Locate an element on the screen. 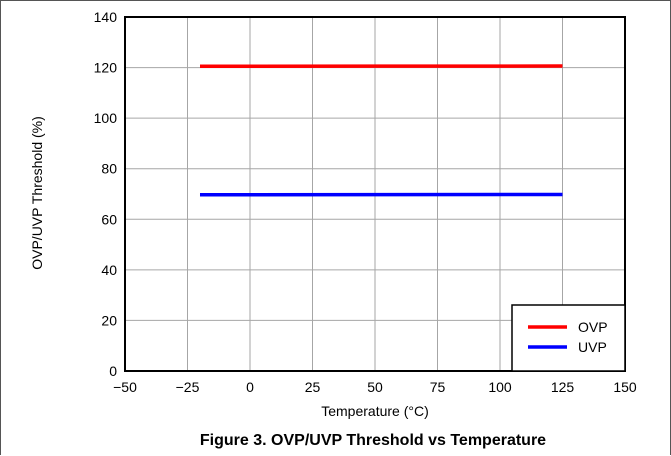 This screenshot has height=456, width=671. legend: OVP UVP is located at coordinates (568, 338).